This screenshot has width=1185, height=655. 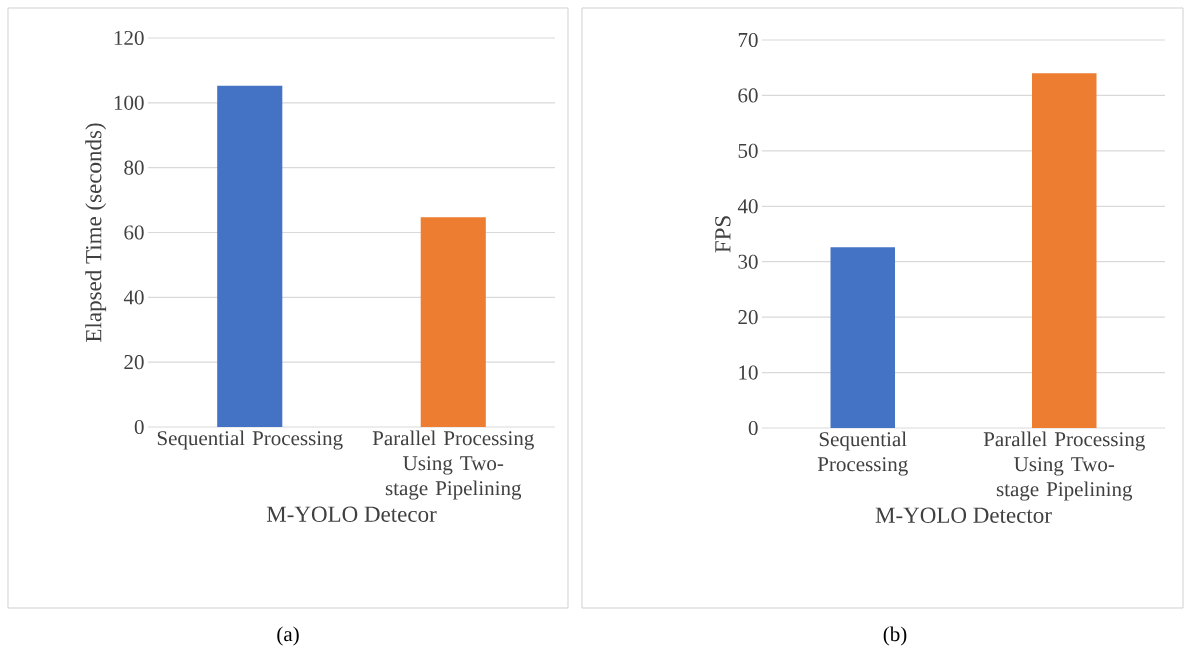 I want to click on x-axis-title: M-YOLO Detector, so click(x=963, y=515).